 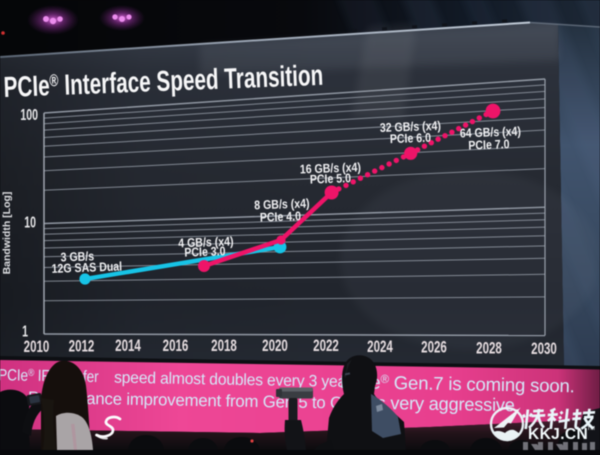 I want to click on svg-text: 2030, so click(x=544, y=349).